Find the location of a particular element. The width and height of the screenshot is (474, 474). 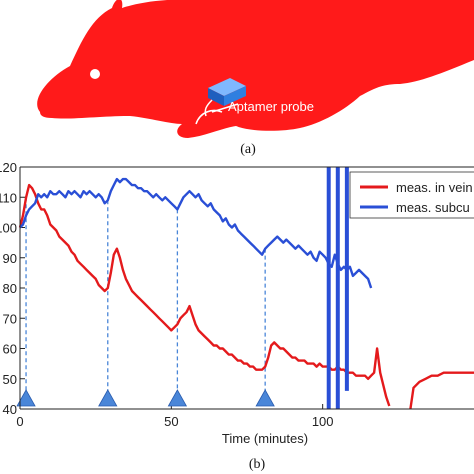

legend-box is located at coordinates (411, 195).